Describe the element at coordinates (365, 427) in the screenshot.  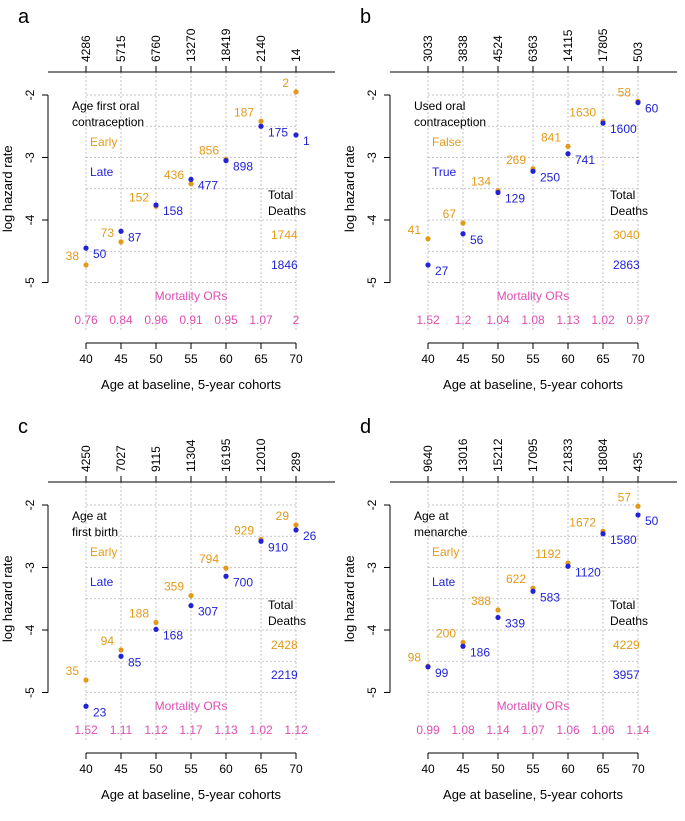
I see `panel-letter: d` at that location.